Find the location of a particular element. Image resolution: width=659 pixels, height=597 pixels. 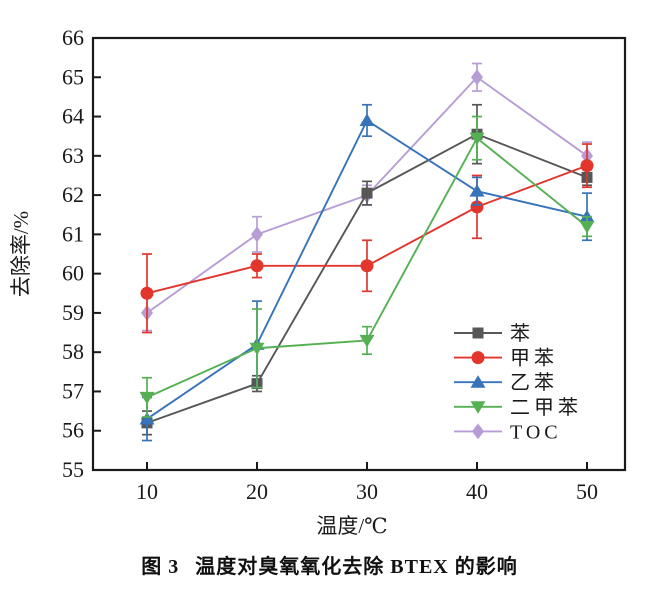

y-tick-label: 62 is located at coordinates (73, 194).